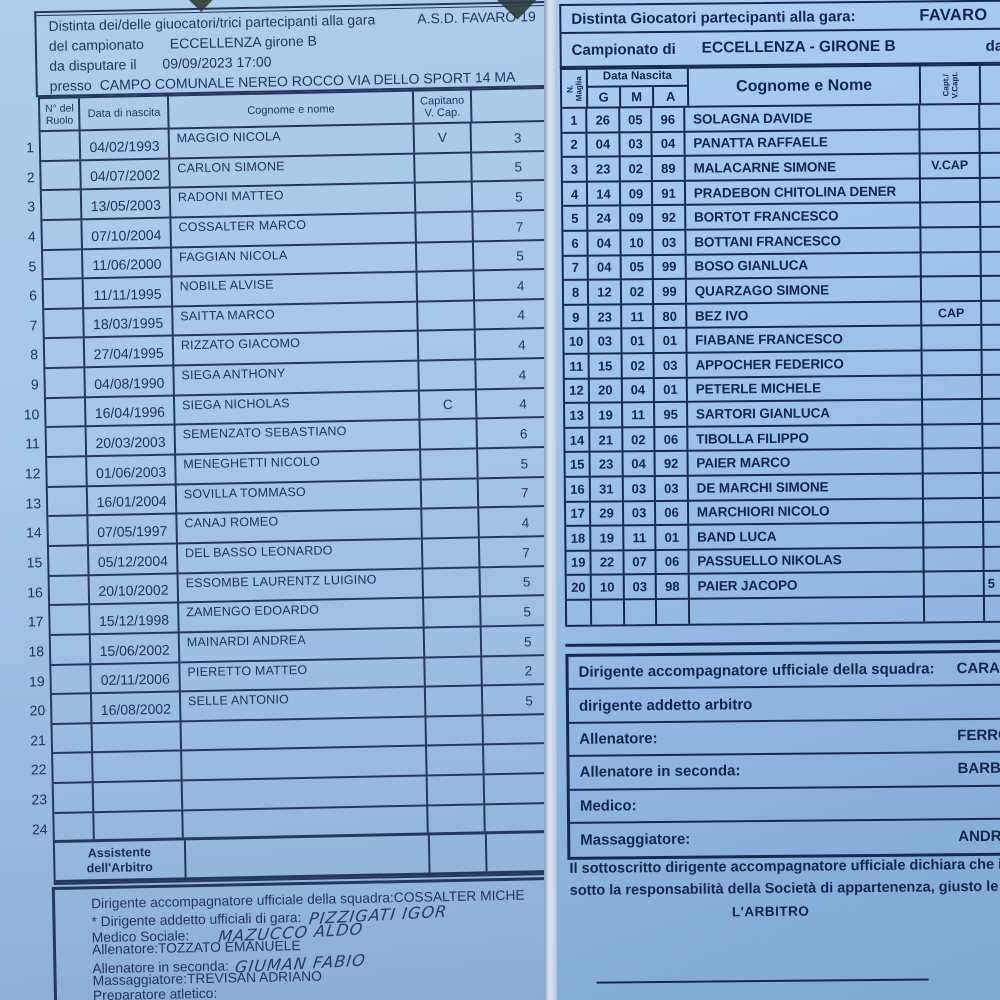 The width and height of the screenshot is (1000, 1000). I want to click on shirt-number-cell: 9, so click(577, 317).